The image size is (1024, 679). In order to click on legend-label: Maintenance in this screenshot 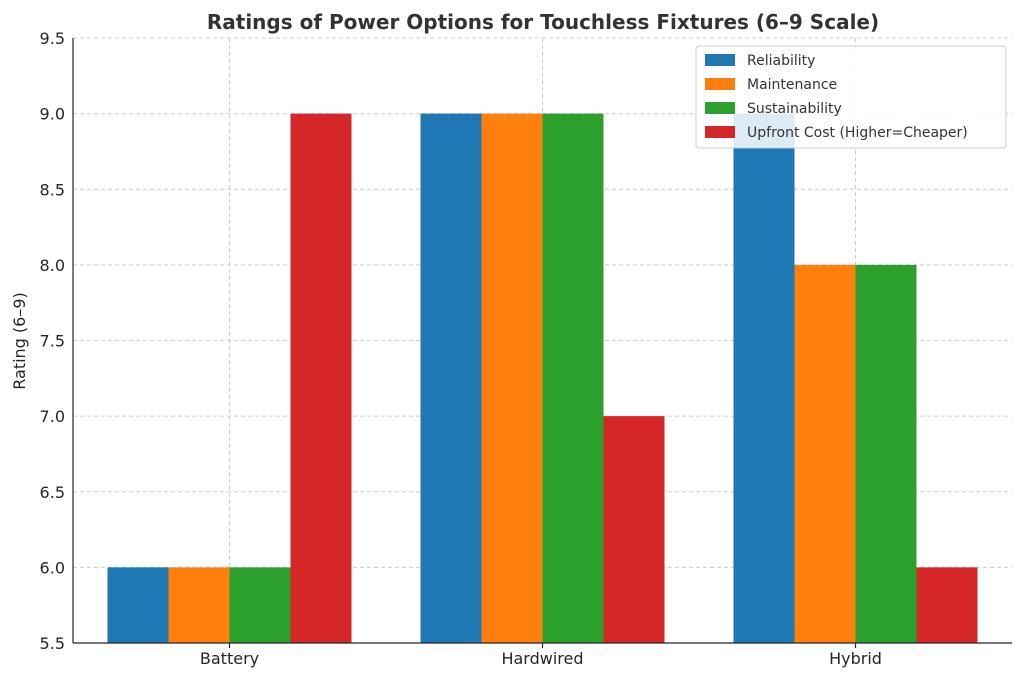, I will do `click(792, 85)`.